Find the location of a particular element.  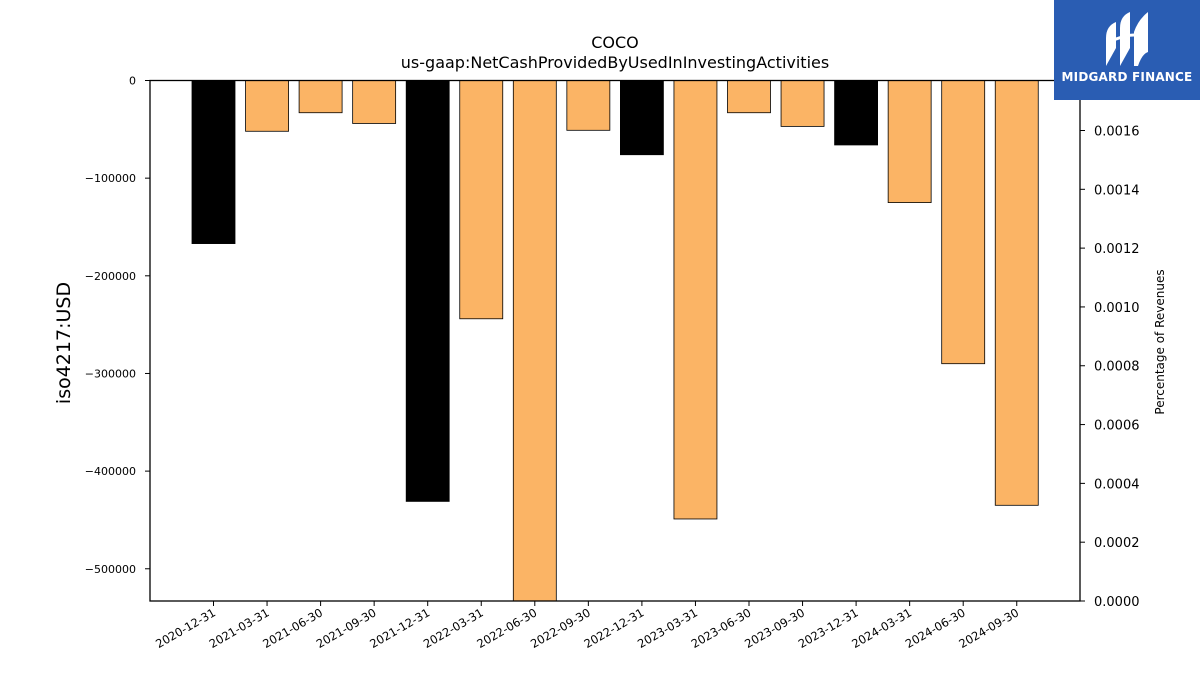

y-axis-label: iso4217:USD is located at coordinates (64, 343).